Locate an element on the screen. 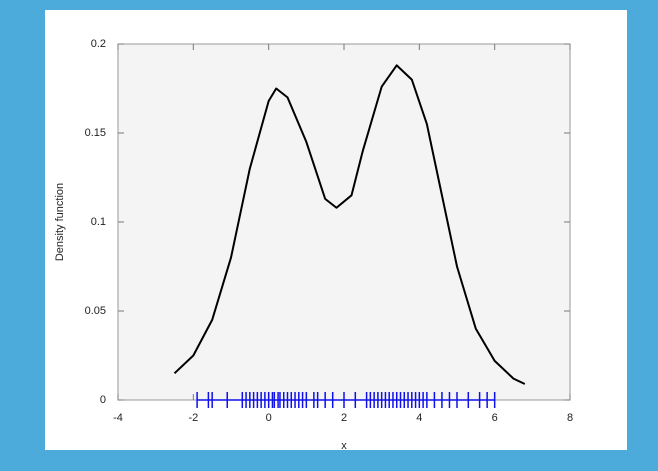 The height and width of the screenshot is (471, 658). y-axis-label: Density function is located at coordinates (60, 222).